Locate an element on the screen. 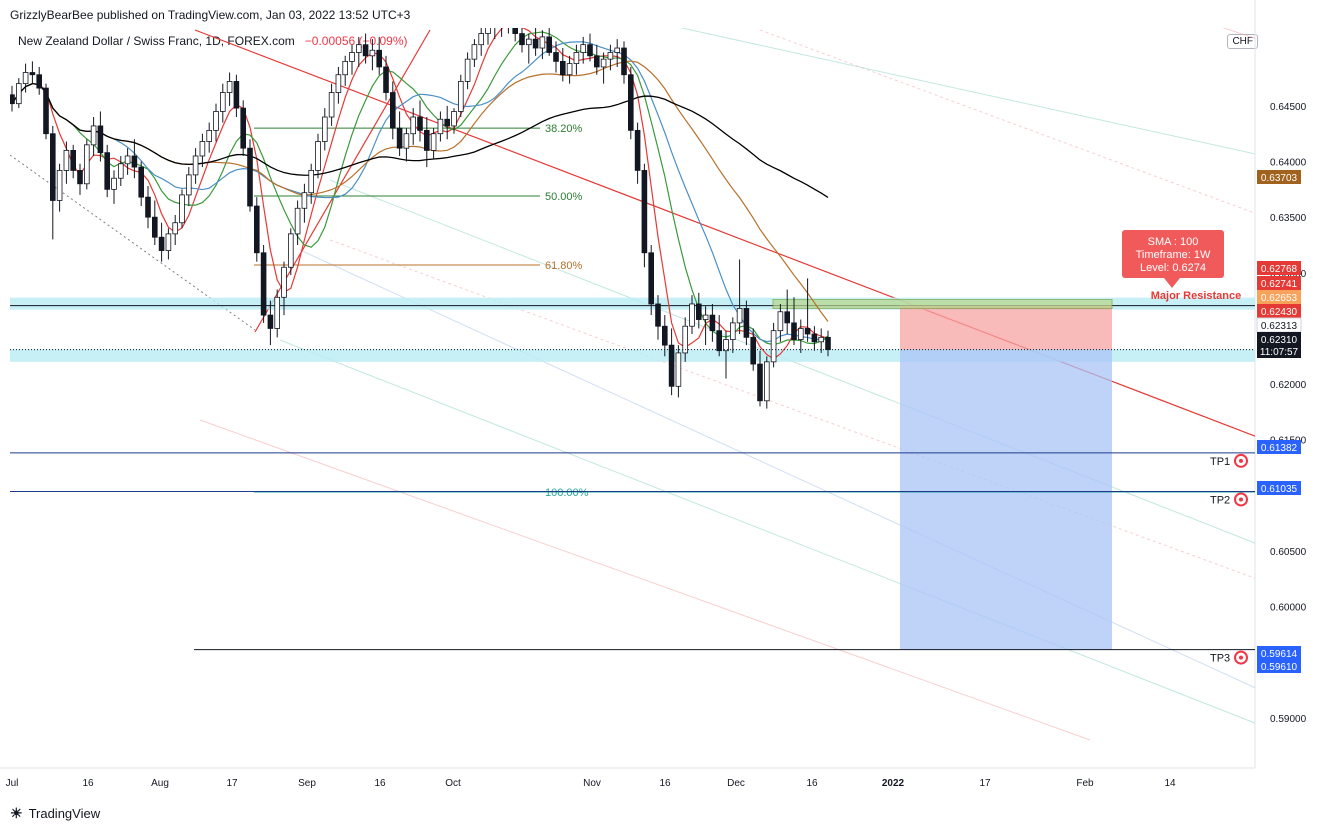 The image size is (1328, 830). x-tick-label: Oct is located at coordinates (453, 783).